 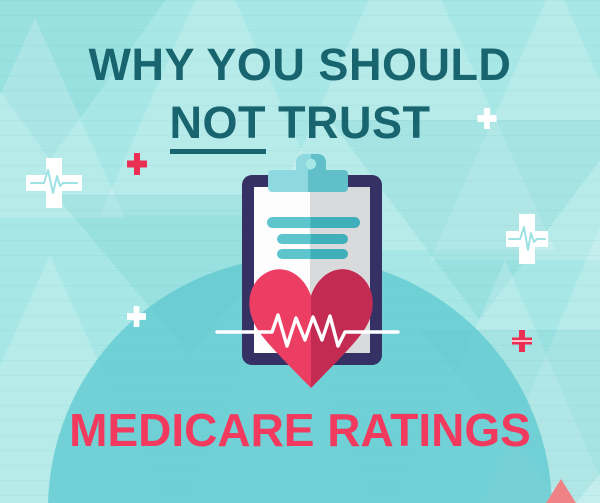 What do you see at coordinates (300, 430) in the screenshot?
I see `headline: MEDICARE RATINGS` at bounding box center [300, 430].